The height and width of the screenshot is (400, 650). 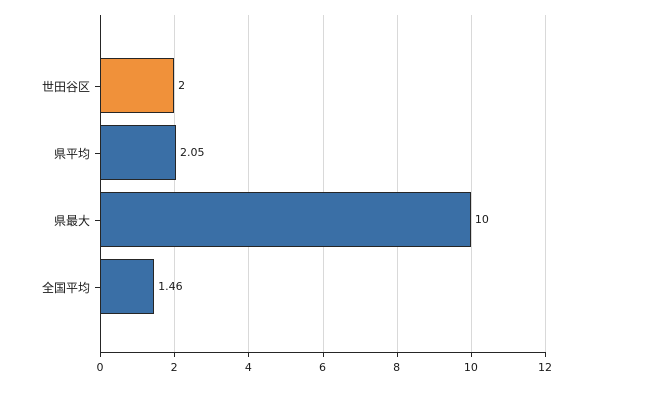 I want to click on y-axis-line, so click(x=100, y=184).